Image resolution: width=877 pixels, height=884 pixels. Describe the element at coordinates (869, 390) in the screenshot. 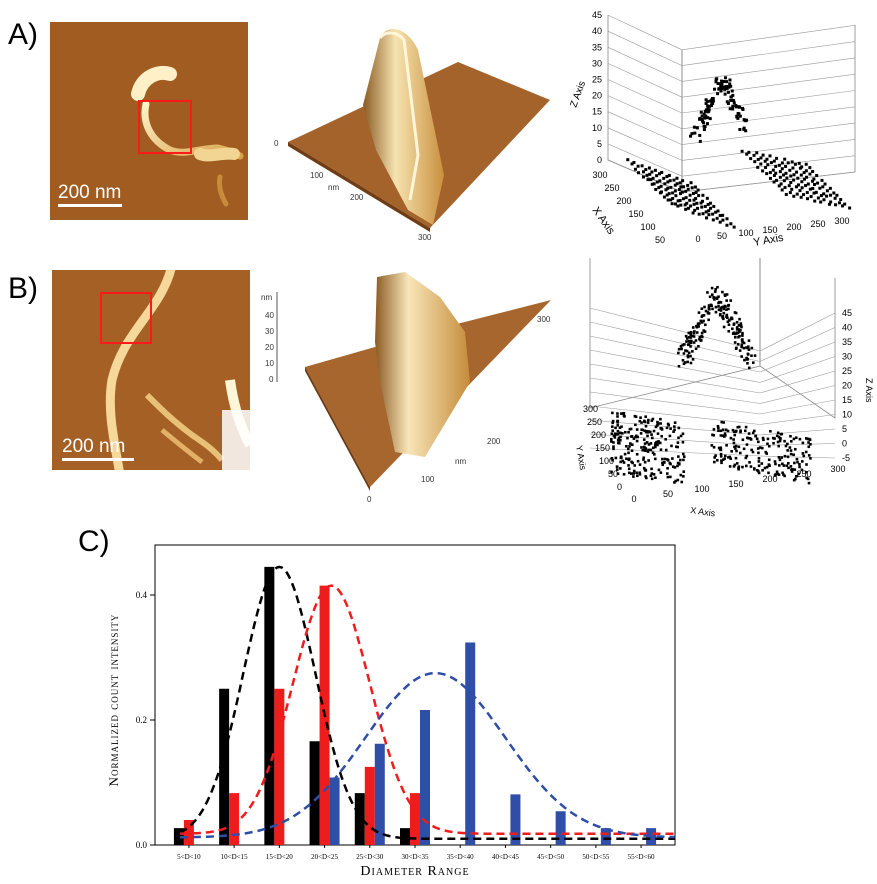

I see `scatter-b-z-label: Z Axis` at that location.